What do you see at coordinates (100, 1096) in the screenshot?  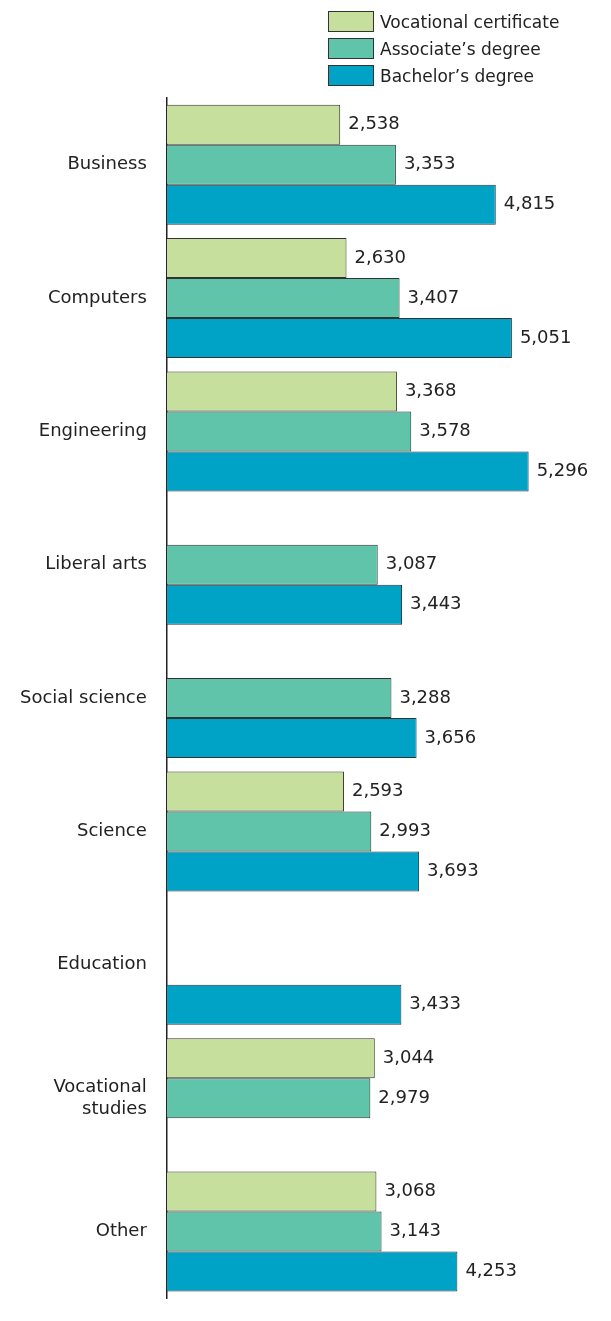 I see `y-tick-label: Vocational studies` at bounding box center [100, 1096].